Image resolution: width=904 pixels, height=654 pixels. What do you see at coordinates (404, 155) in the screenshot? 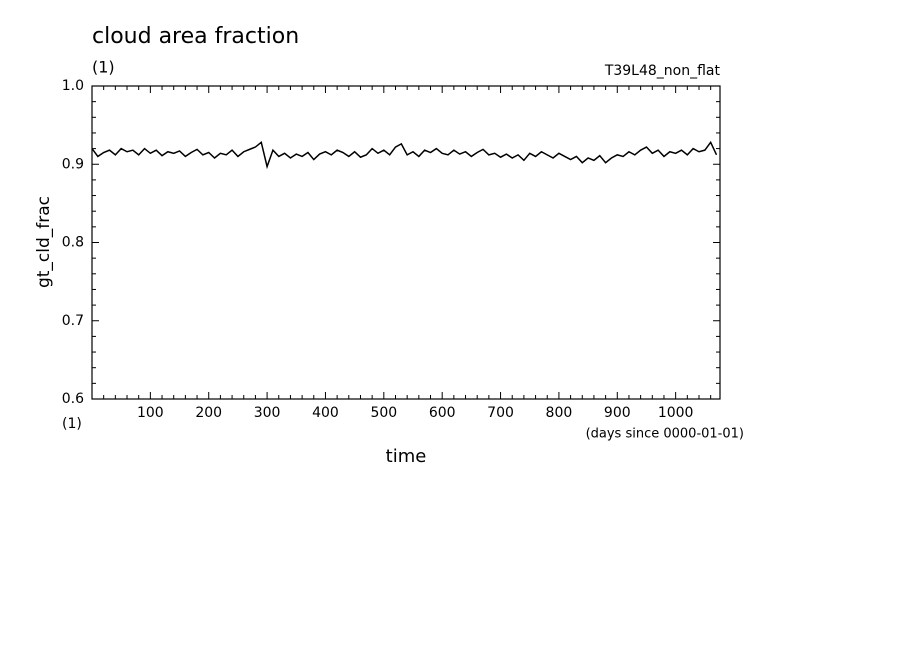
I see `data-line` at bounding box center [404, 155].